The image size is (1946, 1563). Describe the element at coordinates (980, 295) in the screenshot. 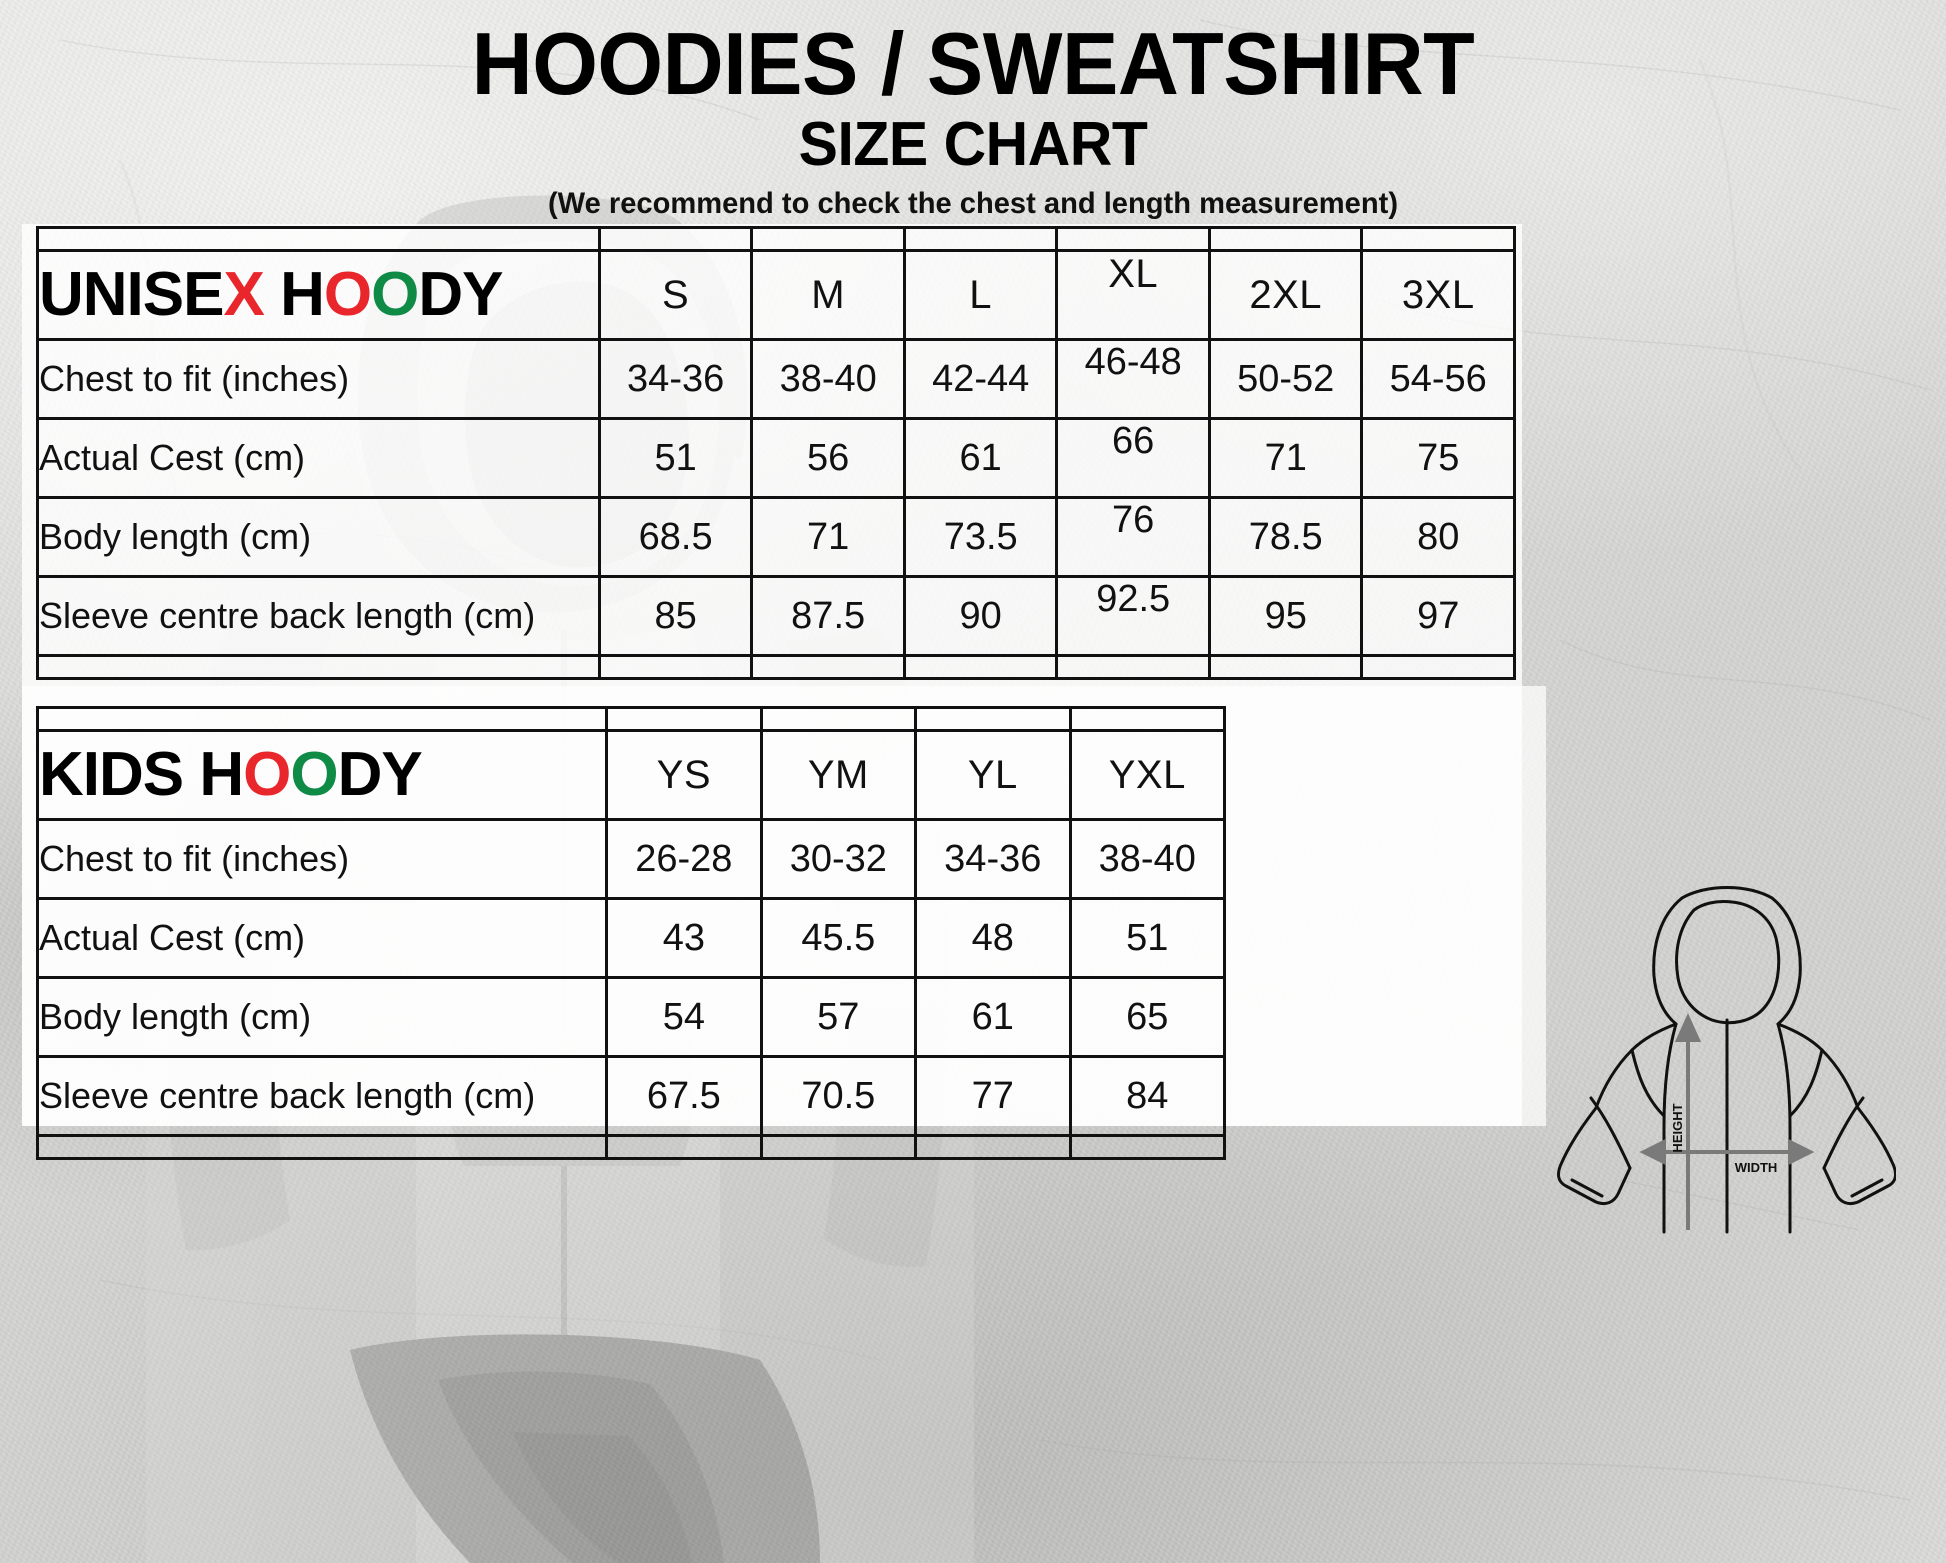

I see `size-header-l: L` at that location.